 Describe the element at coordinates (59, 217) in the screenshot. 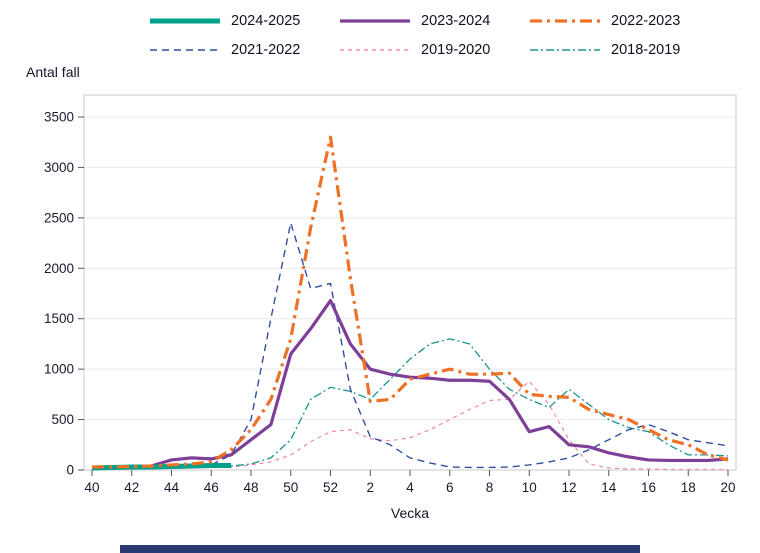

I see `svg-text: 2500` at that location.